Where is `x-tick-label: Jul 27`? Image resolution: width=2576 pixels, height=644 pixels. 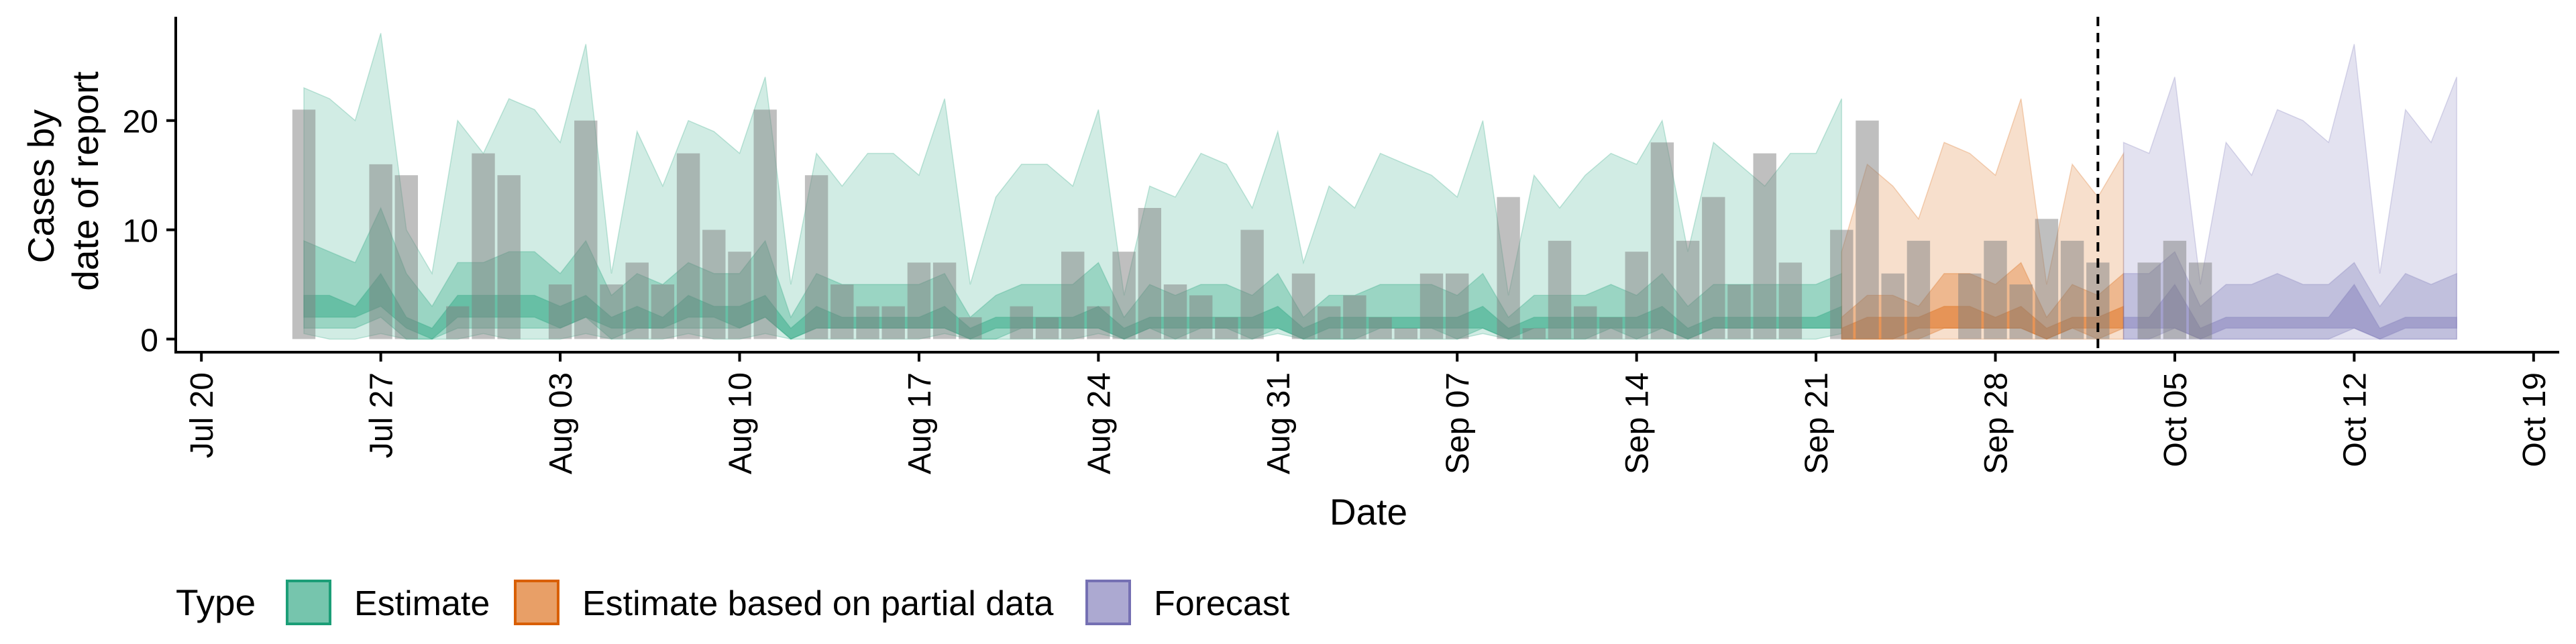 x-tick-label: Jul 27 is located at coordinates (382, 415).